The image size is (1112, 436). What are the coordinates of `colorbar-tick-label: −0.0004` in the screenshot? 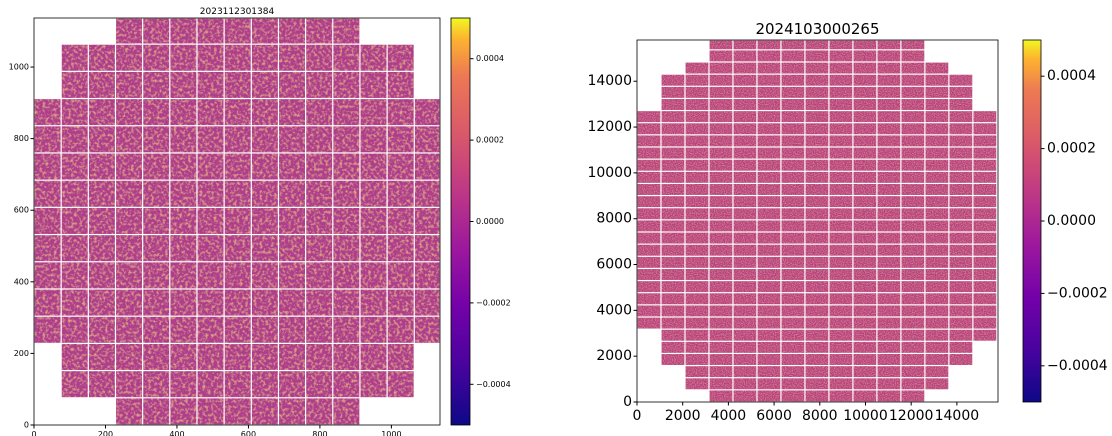 It's located at (1077, 366).